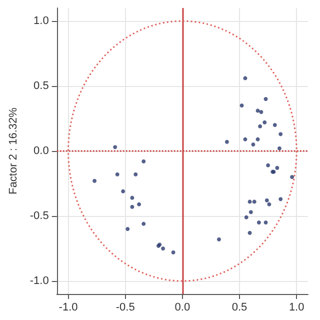  What do you see at coordinates (39, 216) in the screenshot?
I see `y-tick-label: -0.5` at bounding box center [39, 216].